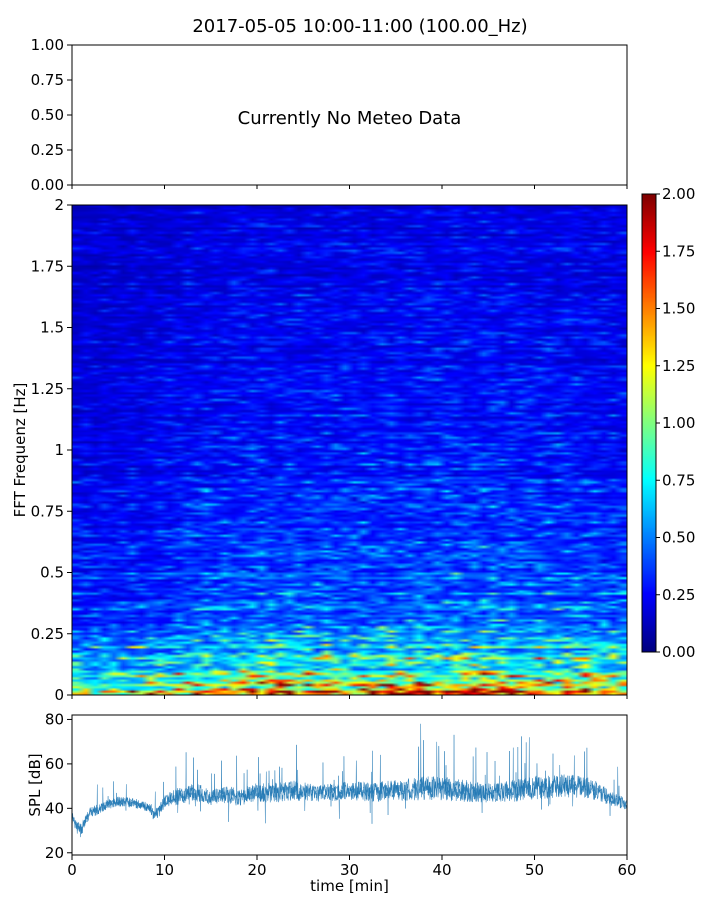  What do you see at coordinates (20, 450) in the screenshot?
I see `spectrogram-ylabel: FFT Frequenz [Hz]` at bounding box center [20, 450].